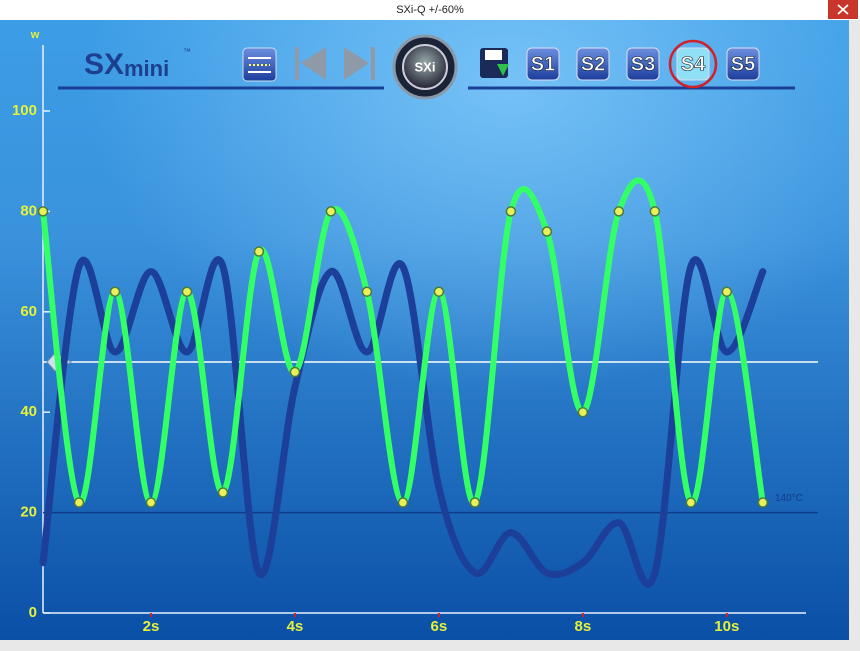  I want to click on x-tick-label: 4s, so click(295, 626).